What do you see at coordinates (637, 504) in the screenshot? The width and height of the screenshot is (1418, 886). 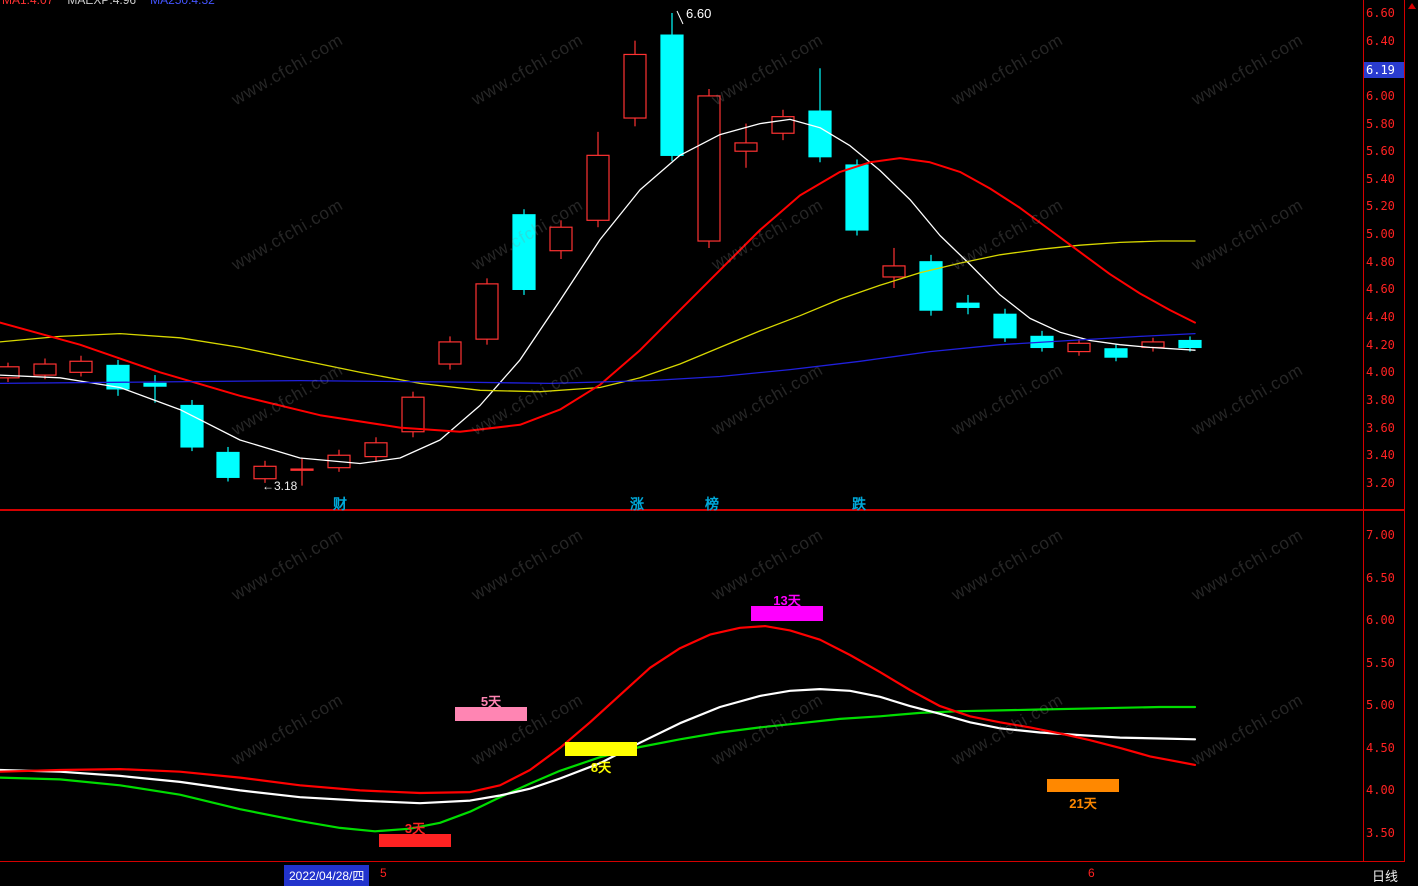 I see `ticker-char: 涨` at bounding box center [637, 504].